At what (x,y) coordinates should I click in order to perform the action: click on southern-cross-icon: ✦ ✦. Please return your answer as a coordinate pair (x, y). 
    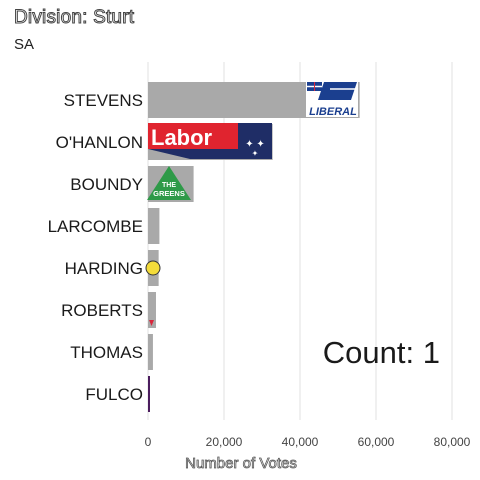
    Looking at the image, I should click on (255, 144).